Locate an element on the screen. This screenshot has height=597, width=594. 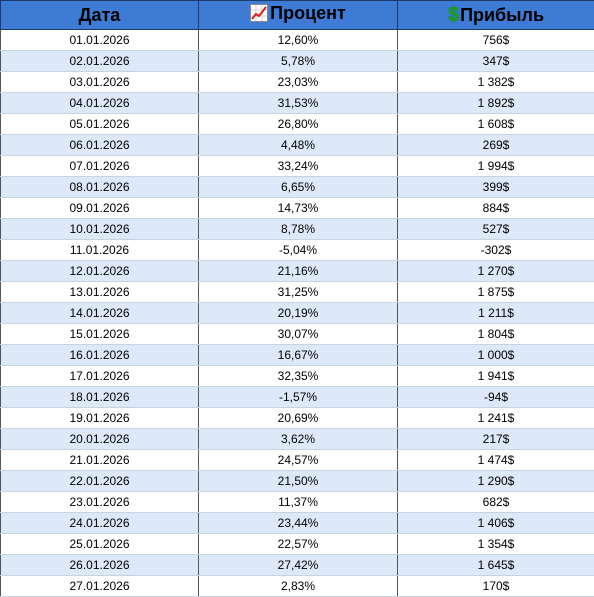
profit-cell: 269$ is located at coordinates (496, 145).